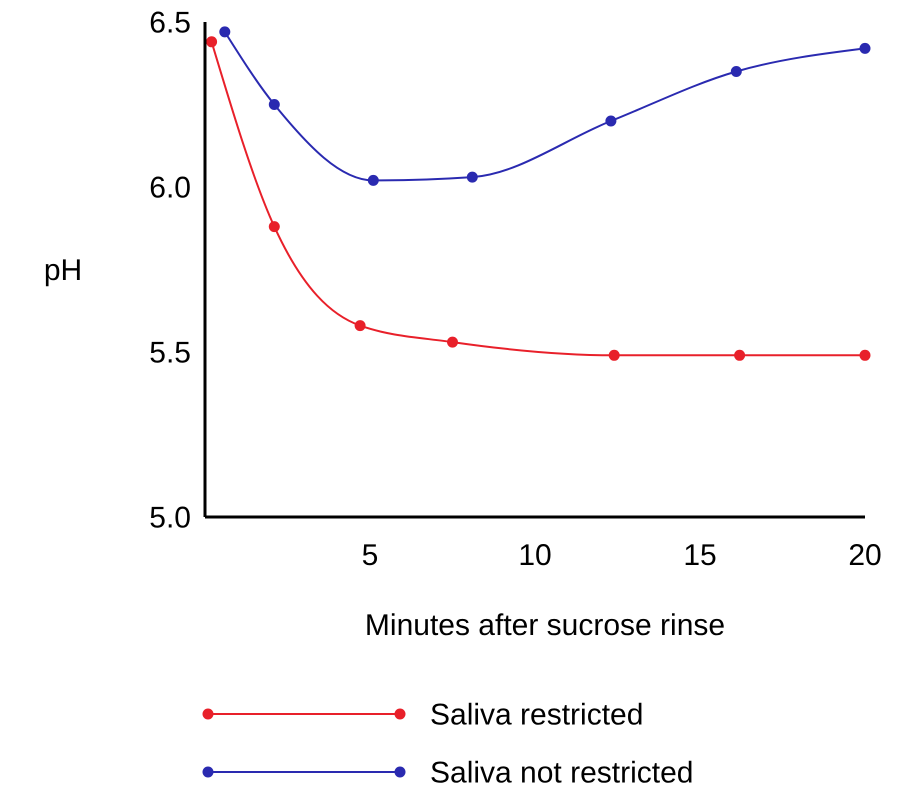  I want to click on y-tick-label: 6.5, so click(170, 23).